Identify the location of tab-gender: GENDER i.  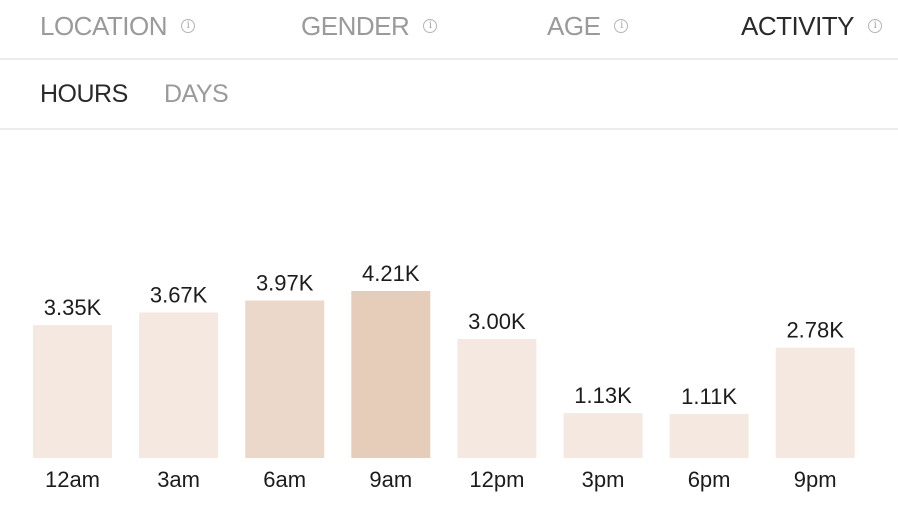
(369, 26).